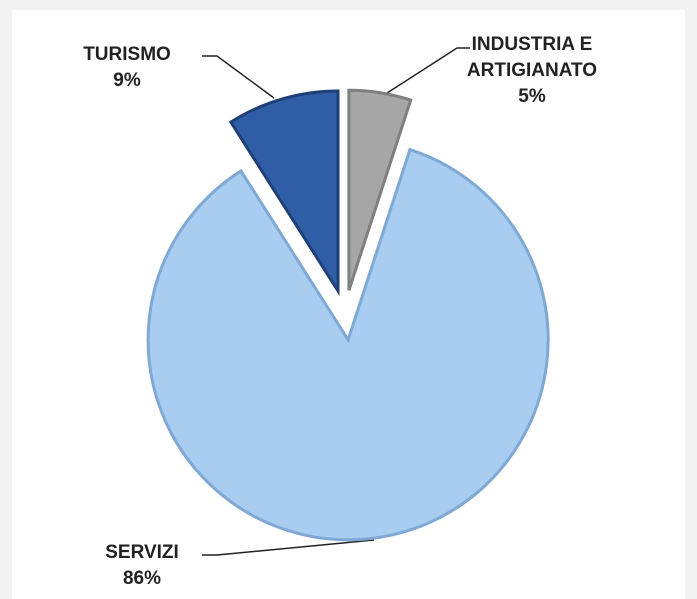  What do you see at coordinates (142, 552) in the screenshot?
I see `category-name: SERVIZI` at bounding box center [142, 552].